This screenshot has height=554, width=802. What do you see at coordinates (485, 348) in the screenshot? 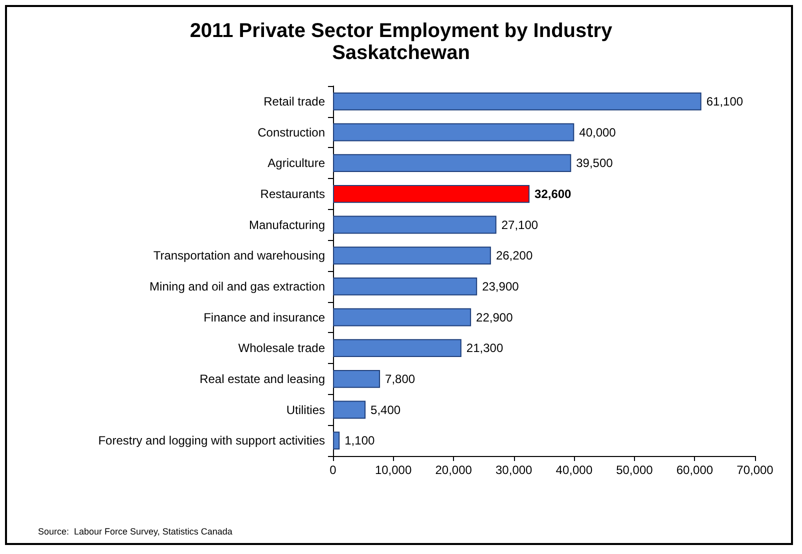
I see `data-label: 21,300` at bounding box center [485, 348].